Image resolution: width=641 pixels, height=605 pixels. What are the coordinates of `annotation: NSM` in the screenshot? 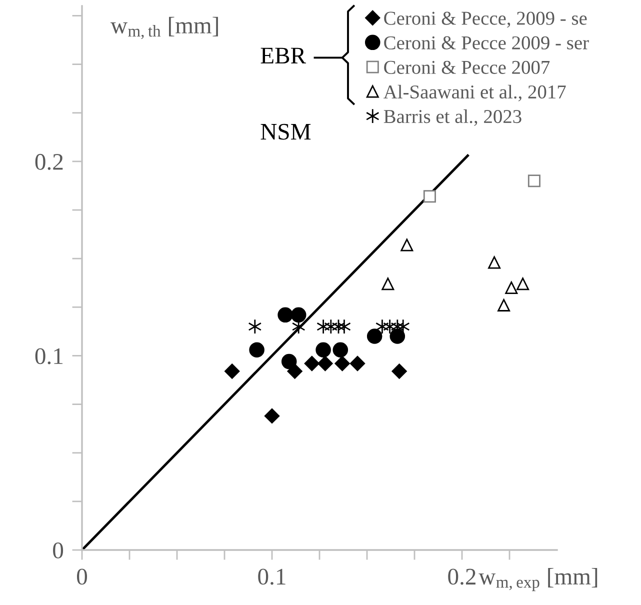 It's located at (285, 132).